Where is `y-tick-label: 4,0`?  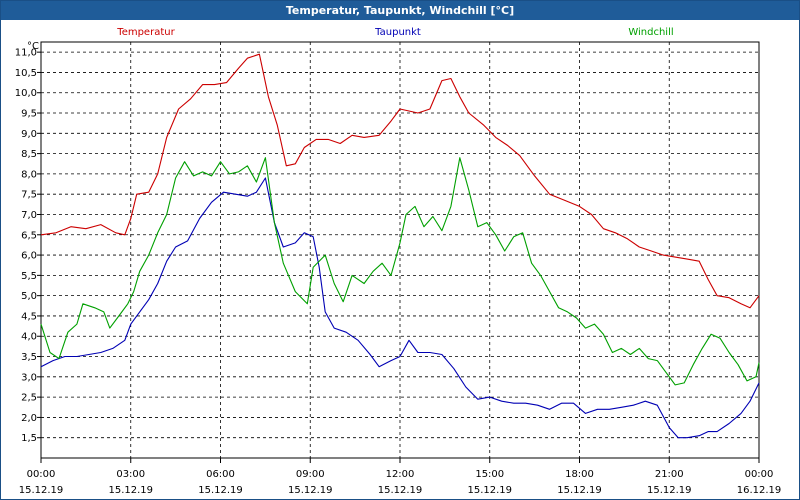 y-tick-label: 4,0 is located at coordinates (29, 337).